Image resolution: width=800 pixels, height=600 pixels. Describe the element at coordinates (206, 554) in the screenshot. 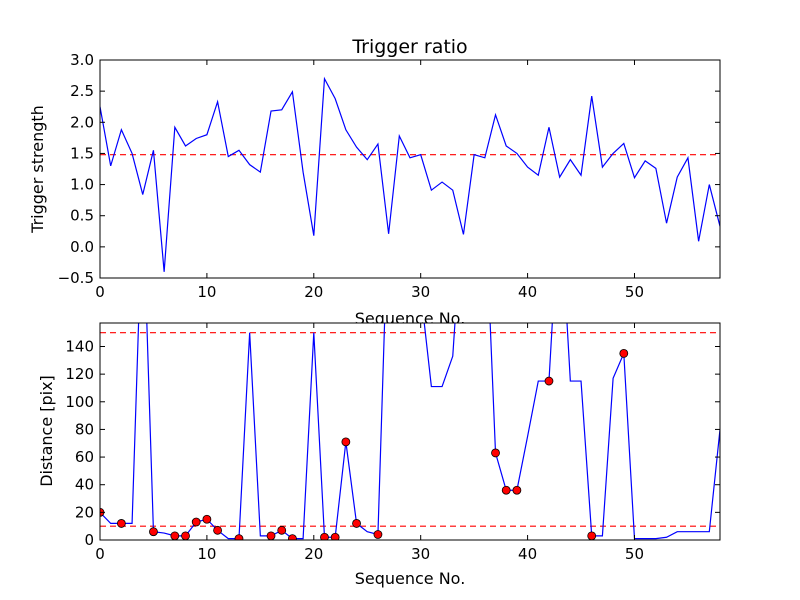

I see `bottom-x-tick-label-1: 10` at that location.